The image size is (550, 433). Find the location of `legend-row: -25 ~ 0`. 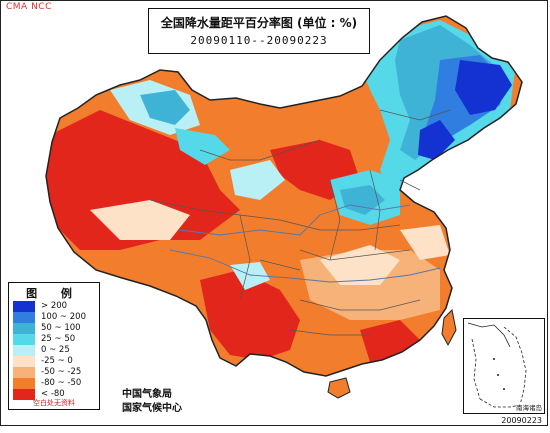

legend-row: -25 ~ 0 is located at coordinates (56, 361).